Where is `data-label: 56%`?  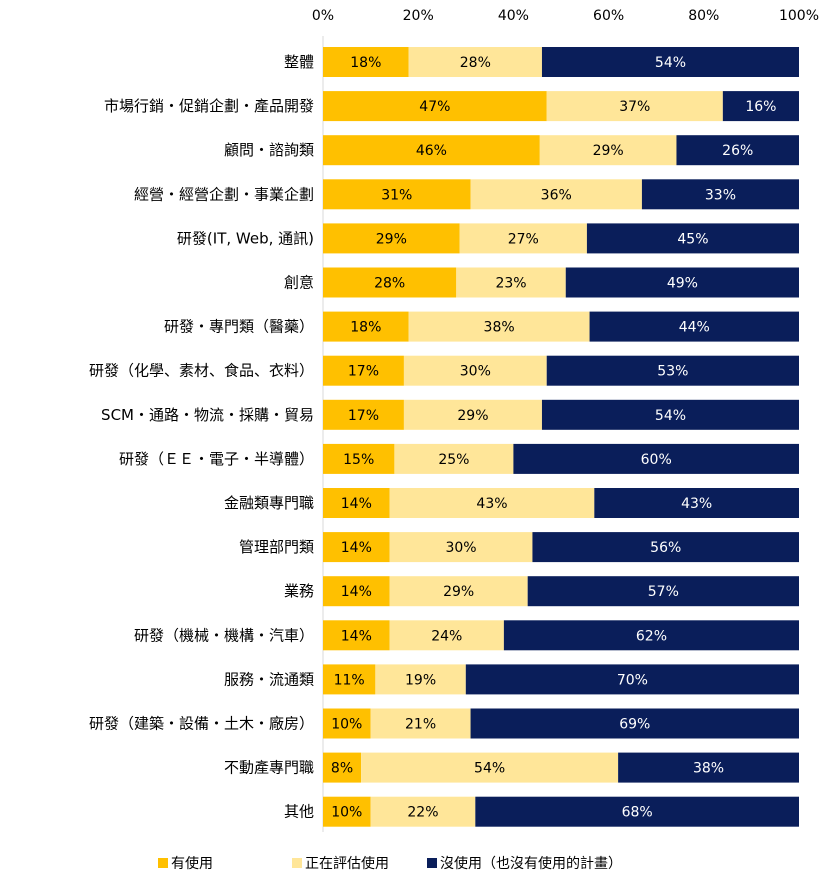 data-label: 56% is located at coordinates (665, 548).